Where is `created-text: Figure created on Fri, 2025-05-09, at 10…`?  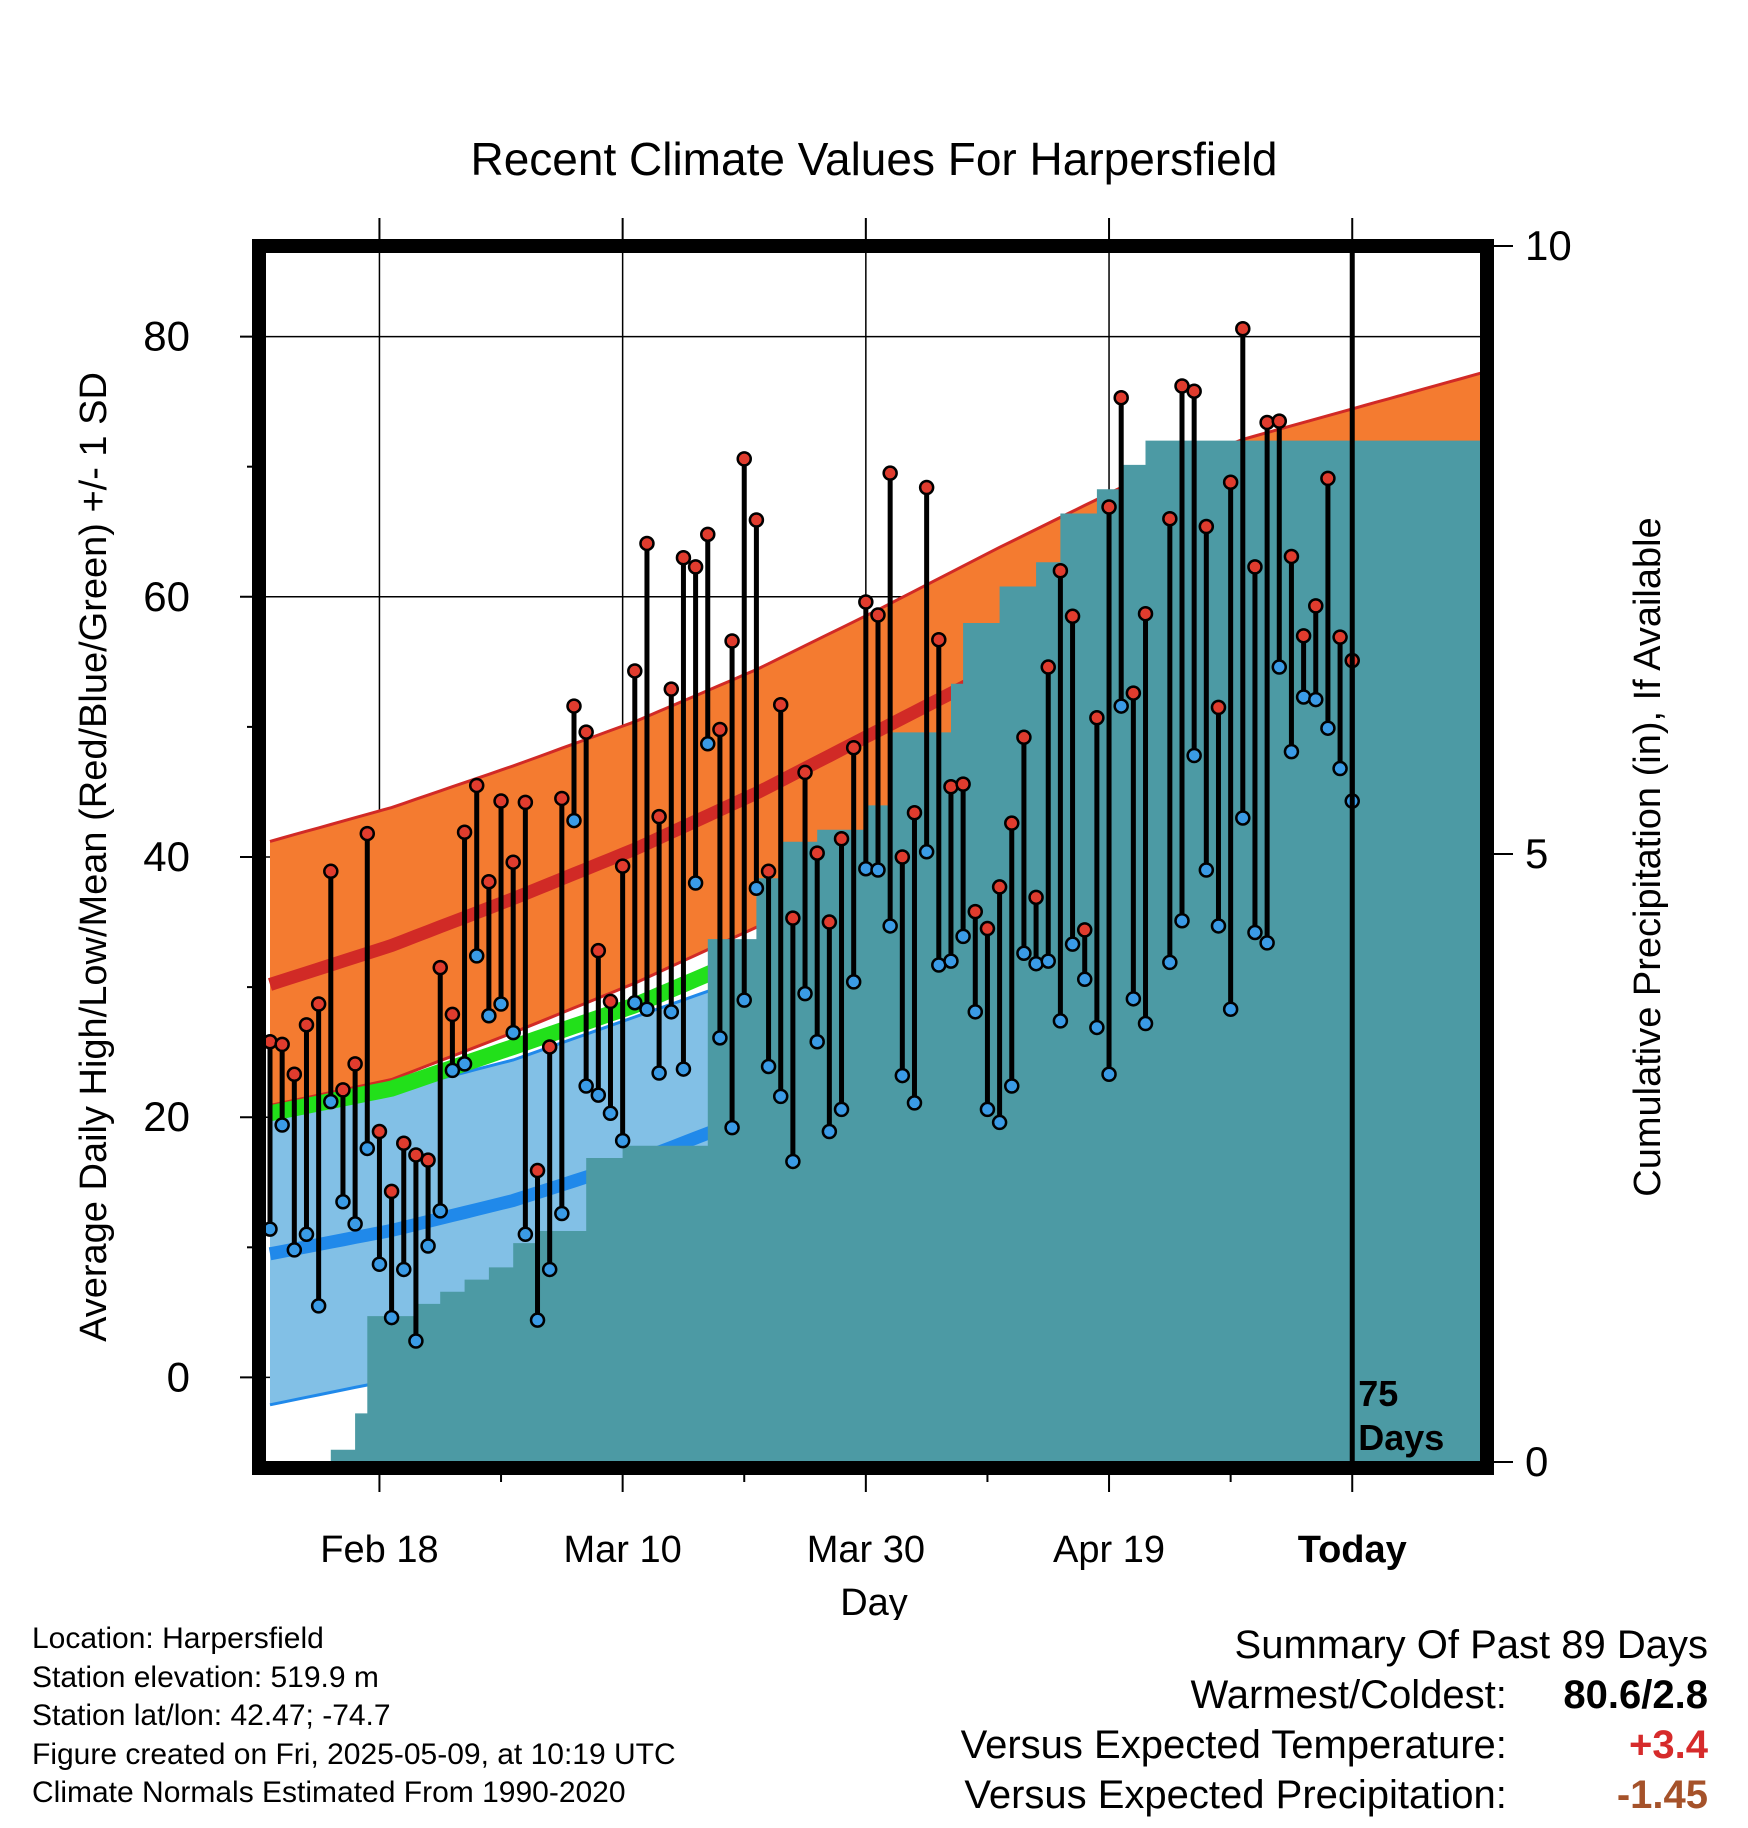 created-text: Figure created on Fri, 2025-05-09, at 10… is located at coordinates (354, 1754).